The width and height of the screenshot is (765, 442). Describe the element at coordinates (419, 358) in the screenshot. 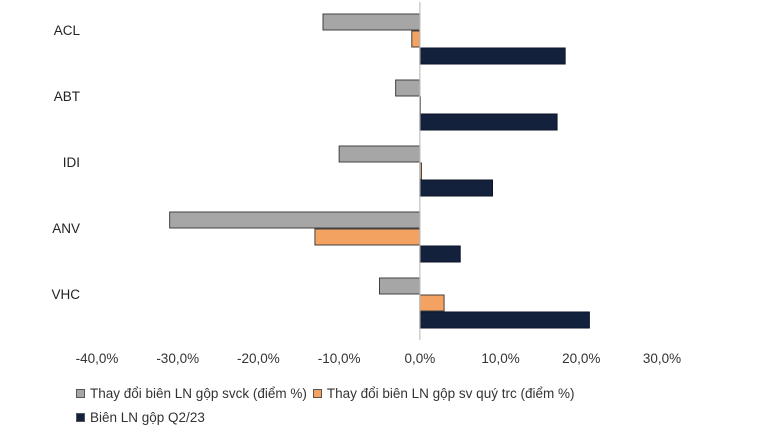

I see `x-tick-label: 0,0%` at that location.